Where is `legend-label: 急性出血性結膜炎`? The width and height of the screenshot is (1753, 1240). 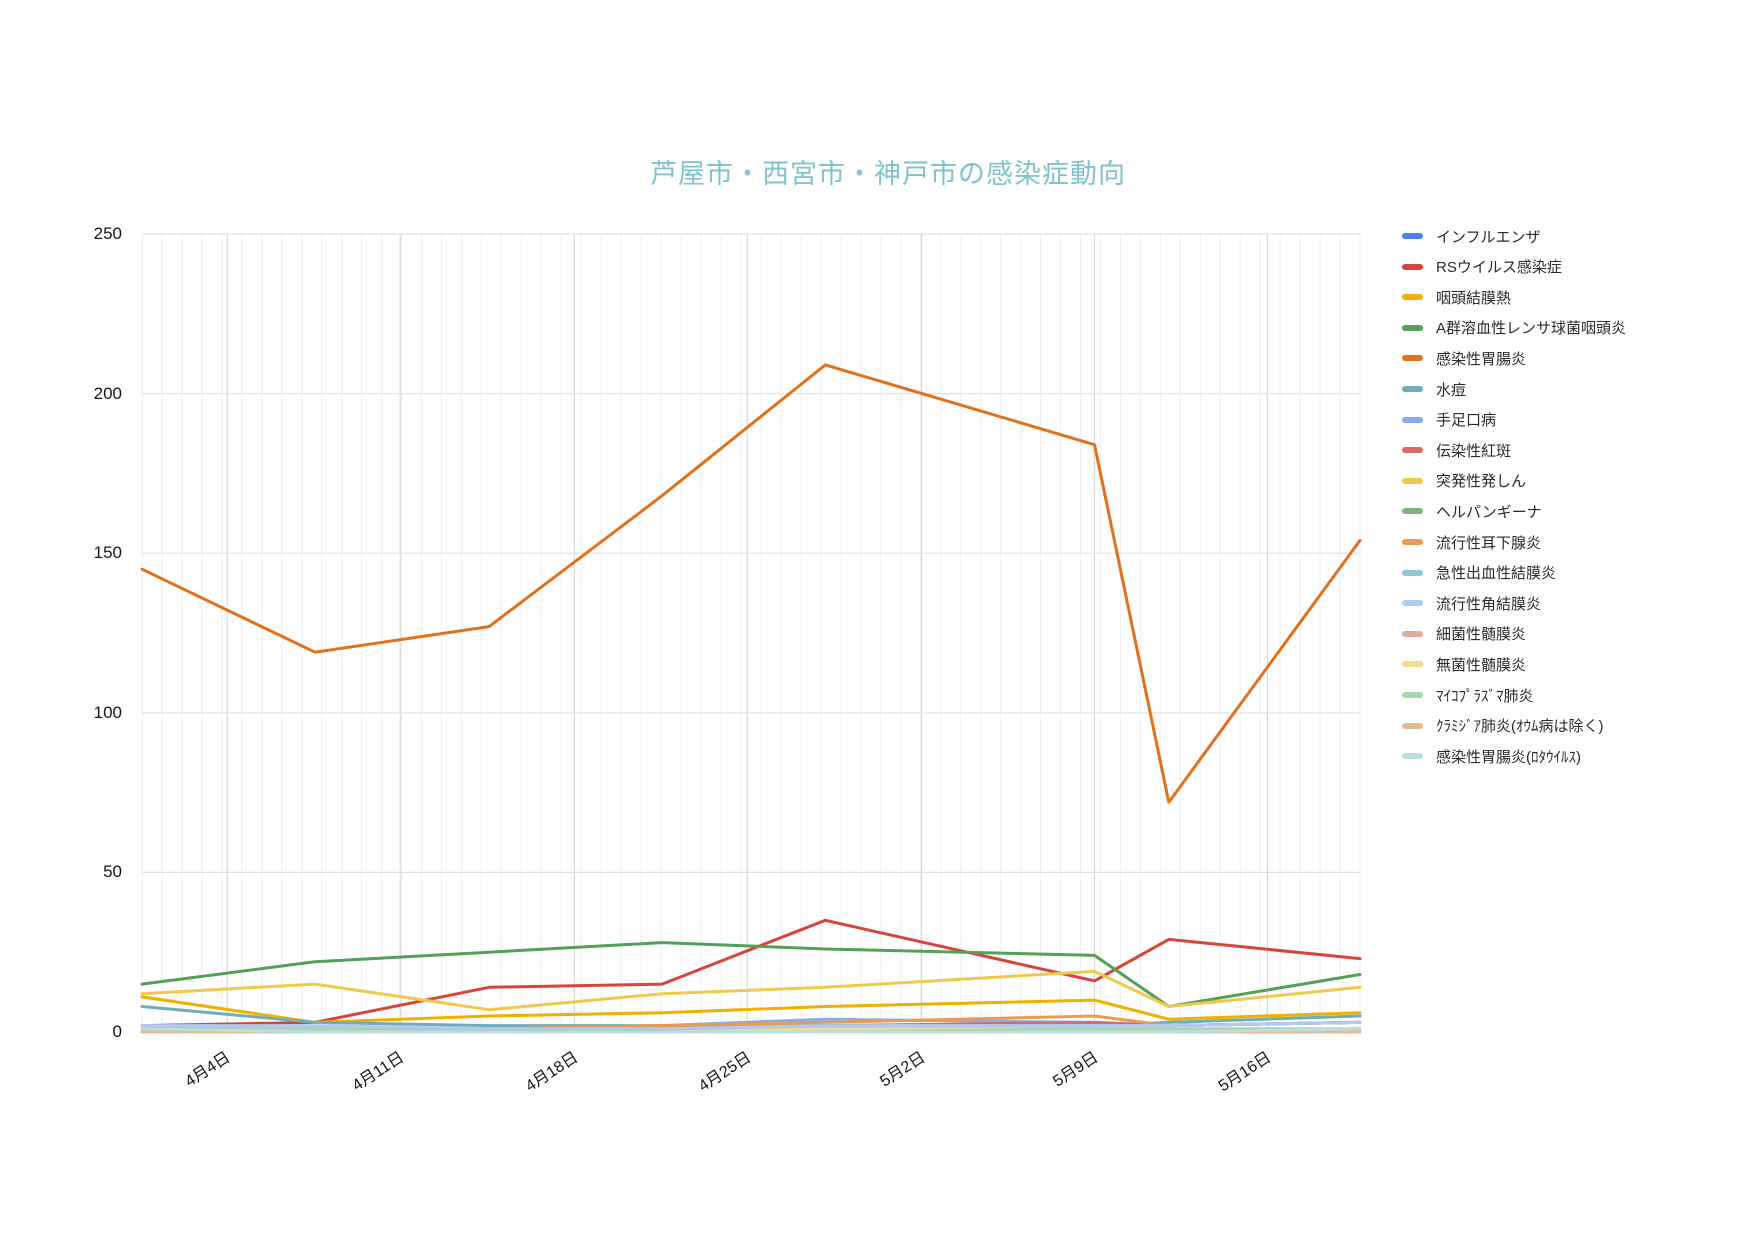 legend-label: 急性出血性結膜炎 is located at coordinates (1496, 574).